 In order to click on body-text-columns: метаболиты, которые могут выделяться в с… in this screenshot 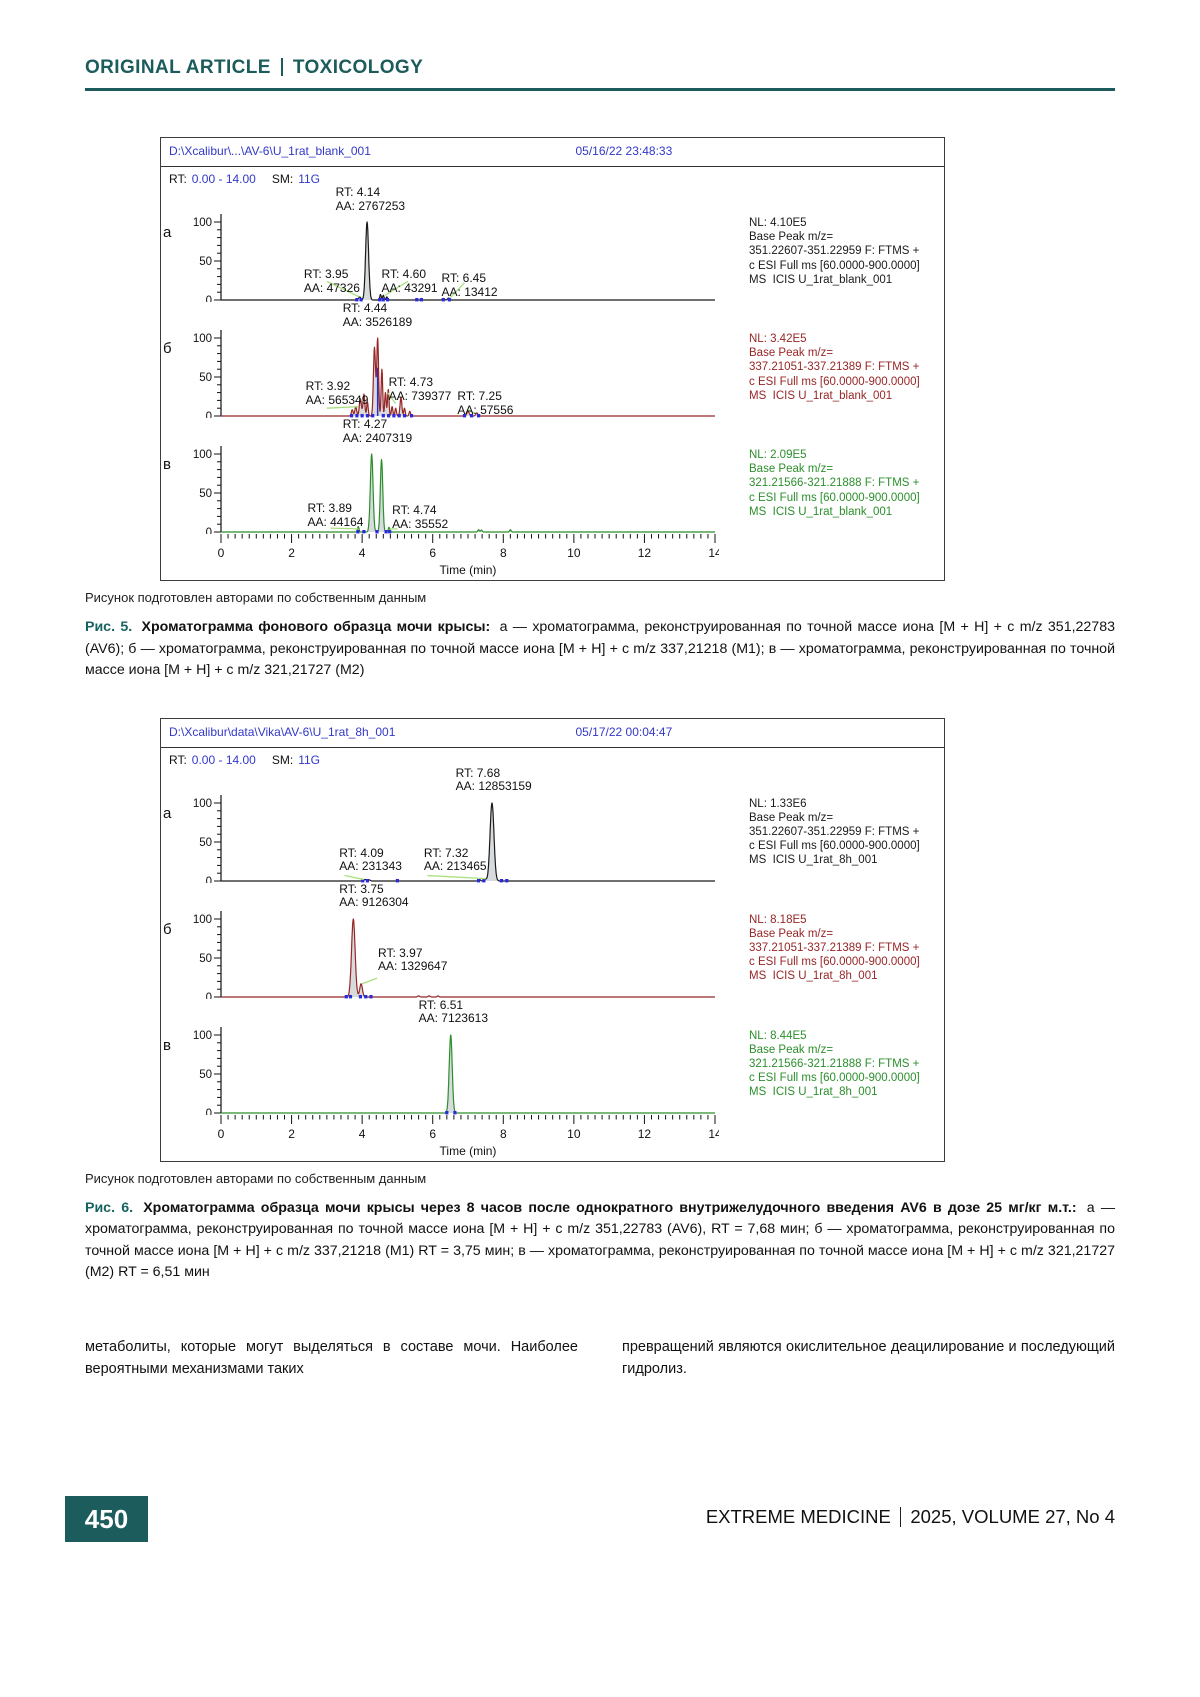, I will do `click(600, 1358)`.